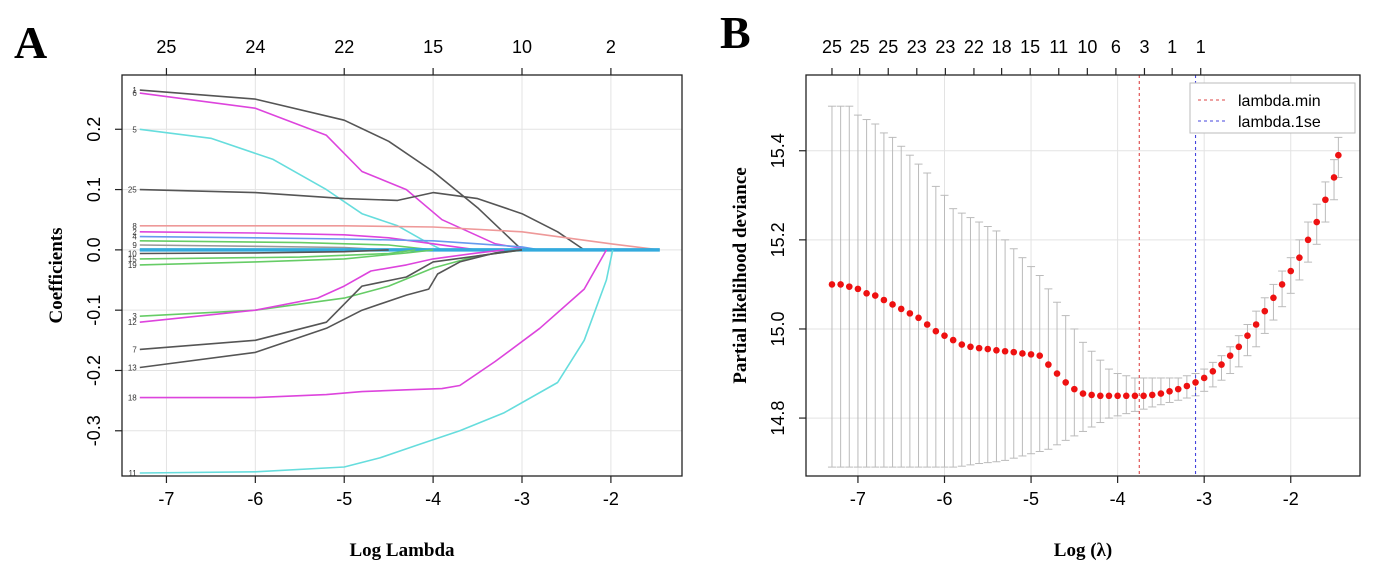 This screenshot has width=1374, height=582. Describe the element at coordinates (134, 93) in the screenshot. I see `coef-path-label: 6` at that location.